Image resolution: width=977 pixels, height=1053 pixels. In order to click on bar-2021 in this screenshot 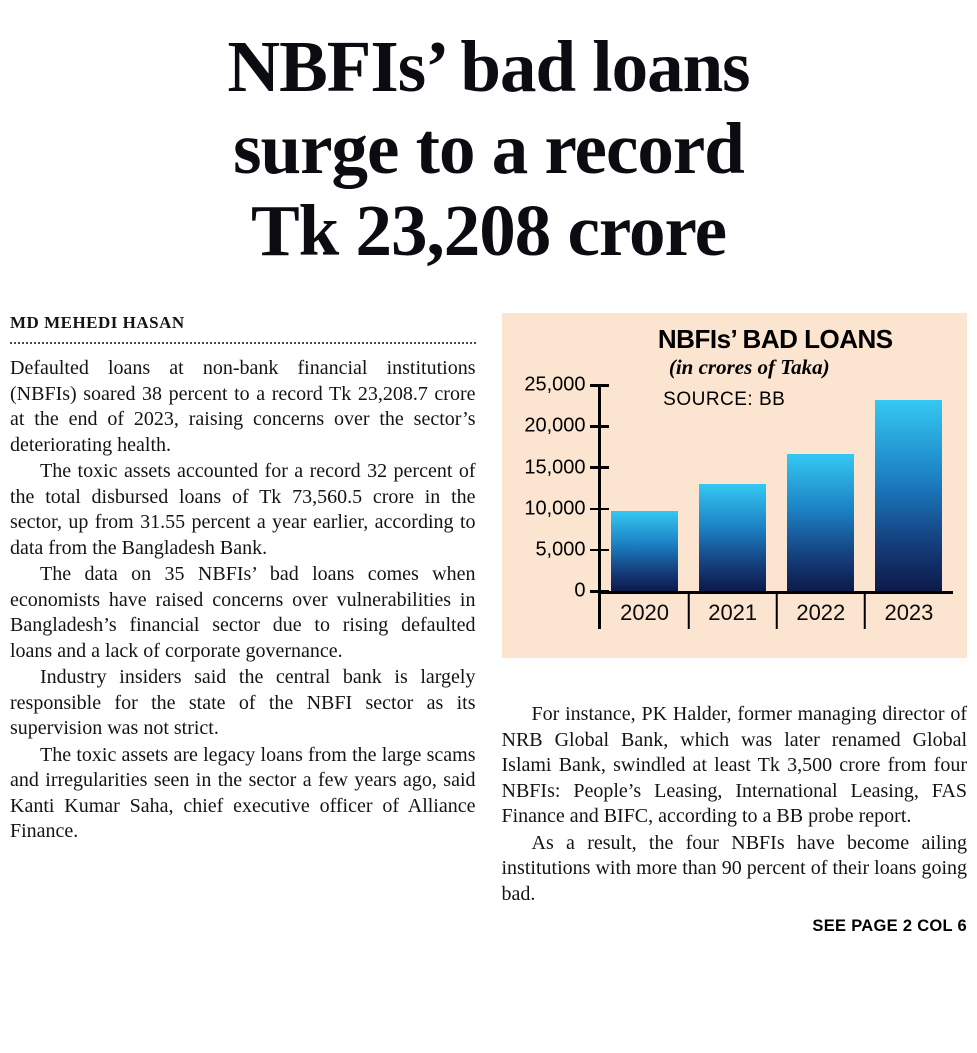, I will do `click(733, 538)`.